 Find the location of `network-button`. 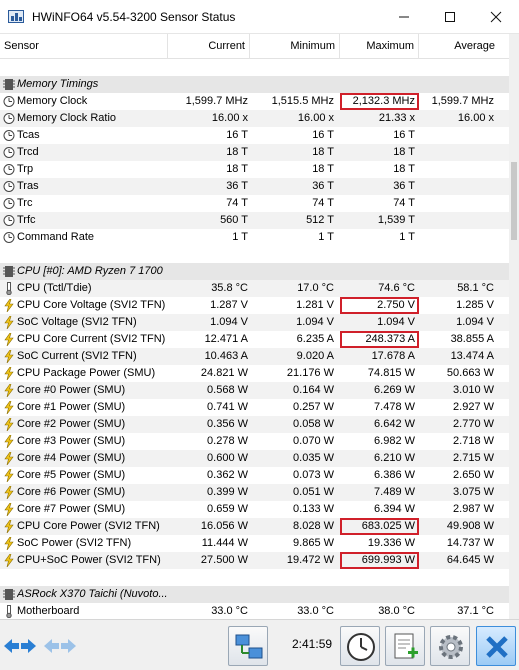

network-button is located at coordinates (248, 646).